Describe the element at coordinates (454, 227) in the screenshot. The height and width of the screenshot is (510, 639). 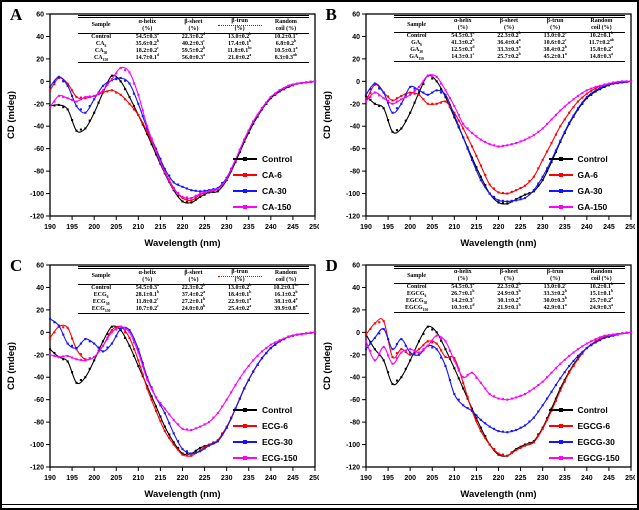
I see `x-tick-label: 210` at that location.